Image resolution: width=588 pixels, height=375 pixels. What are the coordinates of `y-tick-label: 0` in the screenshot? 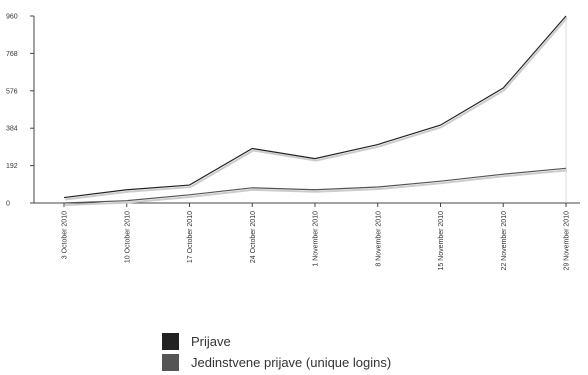 It's located at (8, 204).